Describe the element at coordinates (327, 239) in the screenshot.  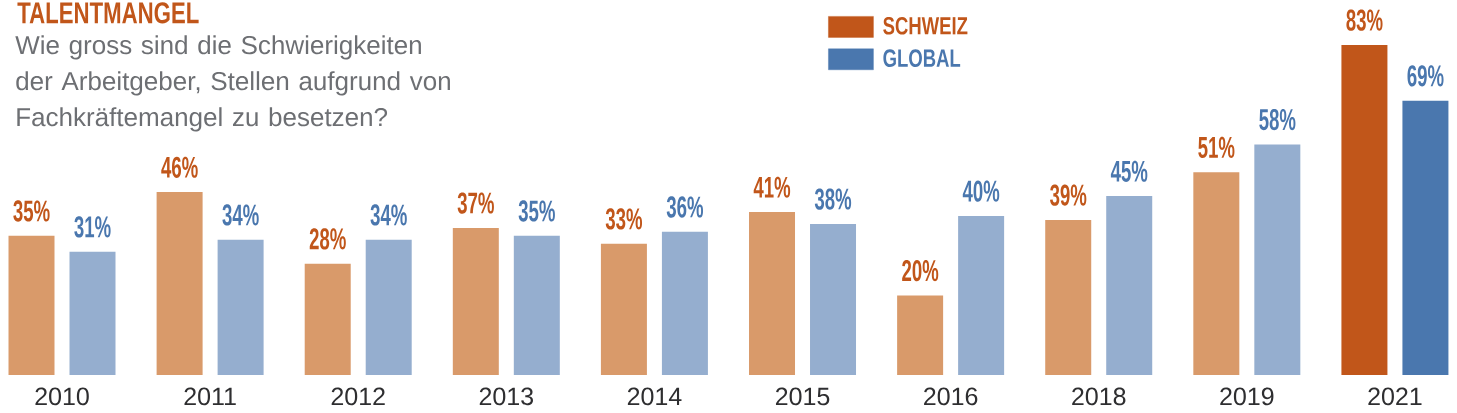
I see `data-label: 28%` at that location.